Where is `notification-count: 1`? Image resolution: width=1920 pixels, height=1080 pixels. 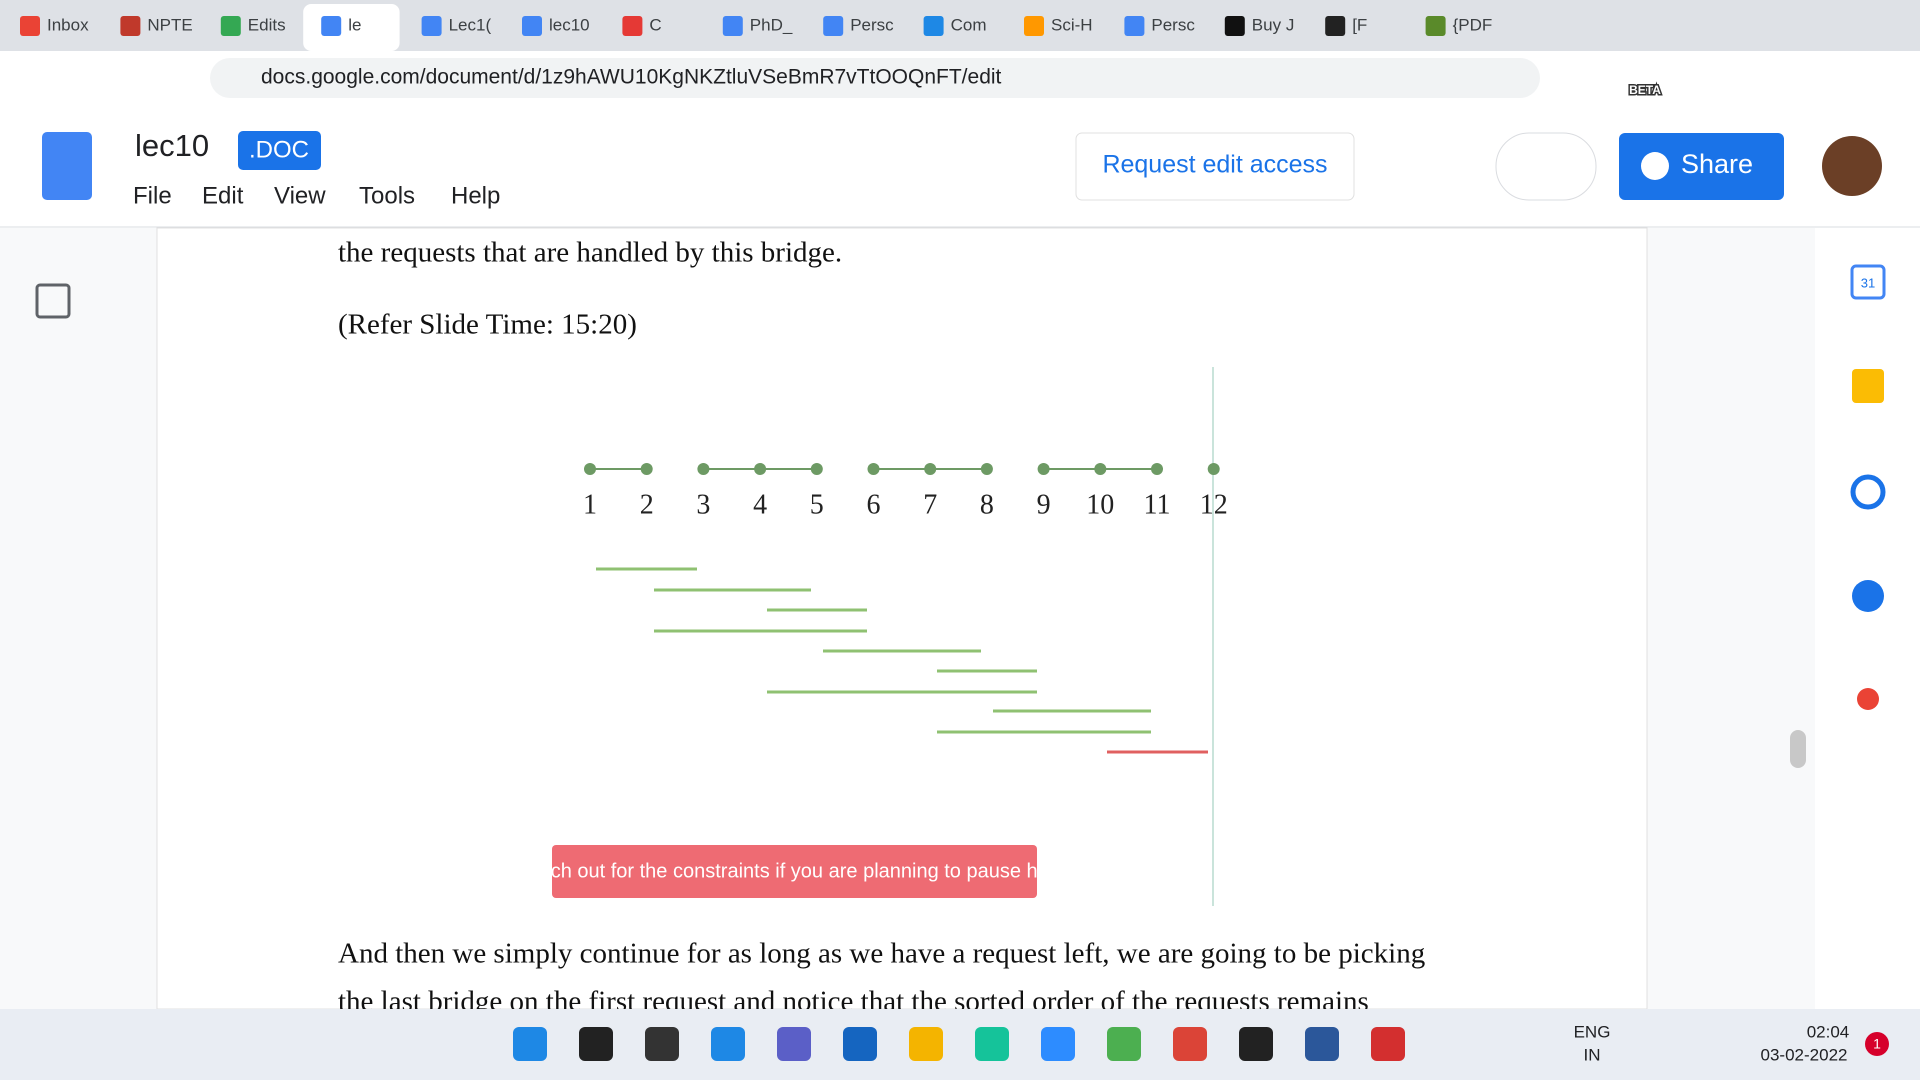
notification-count: 1 is located at coordinates (1877, 1044).